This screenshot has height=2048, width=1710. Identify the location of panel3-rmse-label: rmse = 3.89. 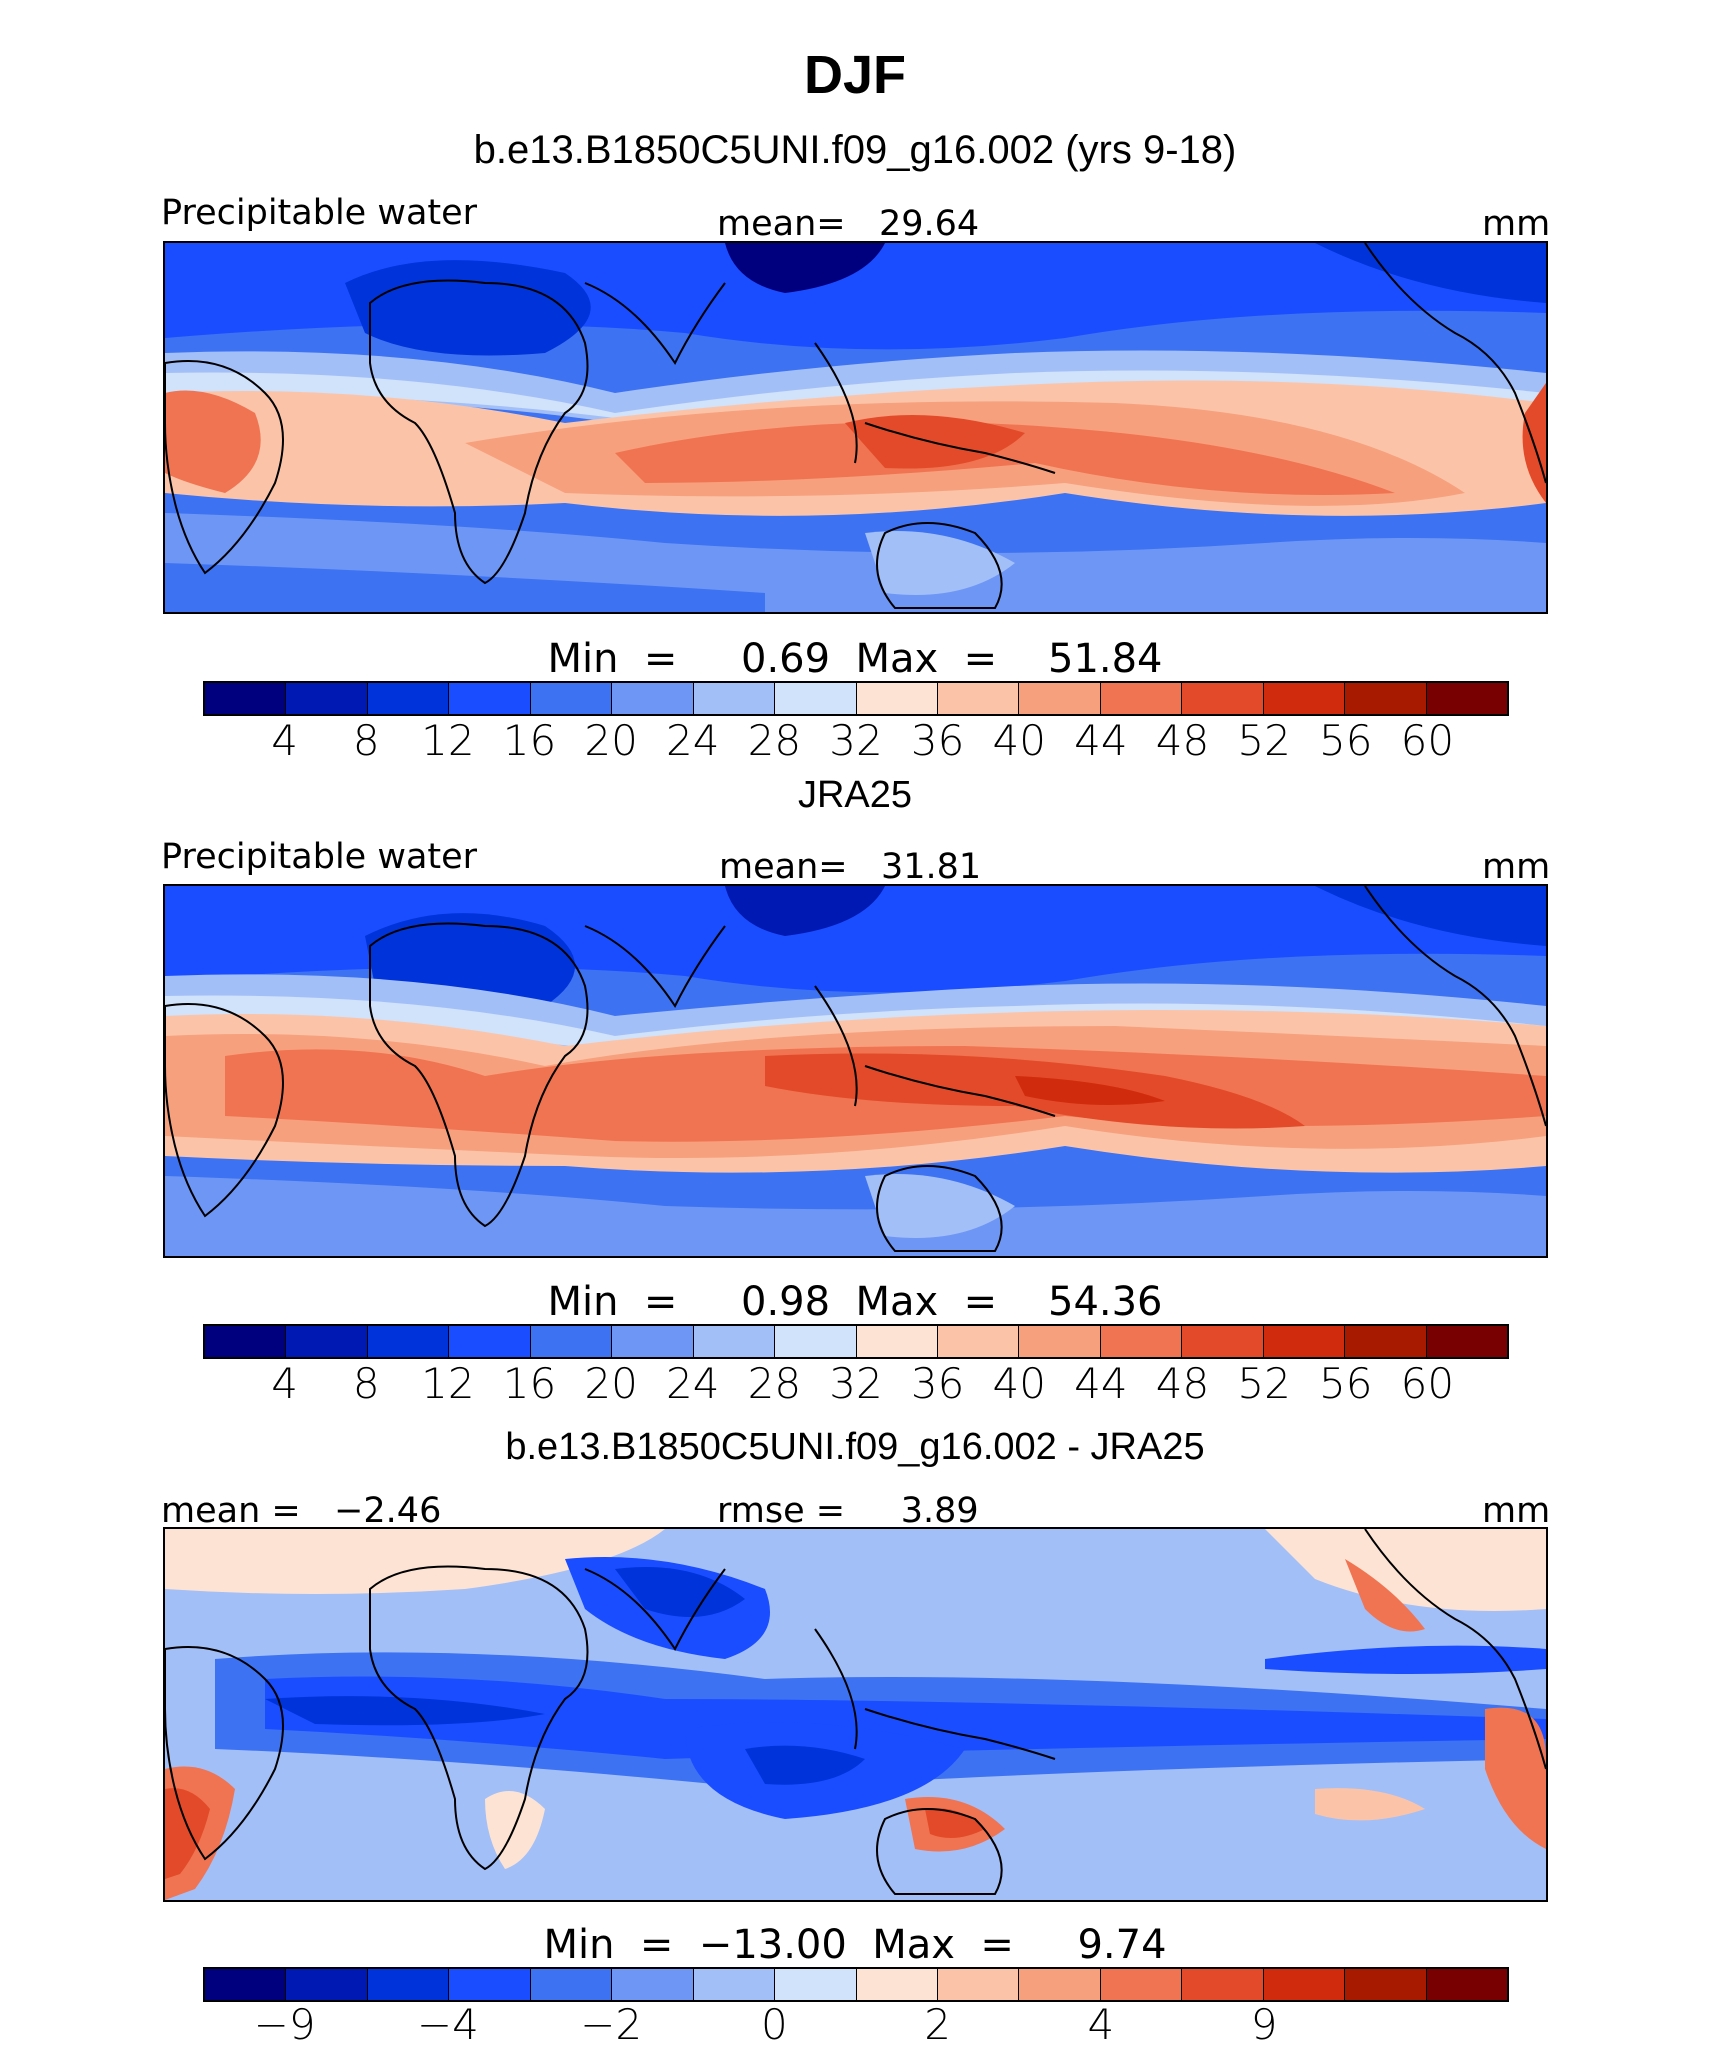
(848, 1511).